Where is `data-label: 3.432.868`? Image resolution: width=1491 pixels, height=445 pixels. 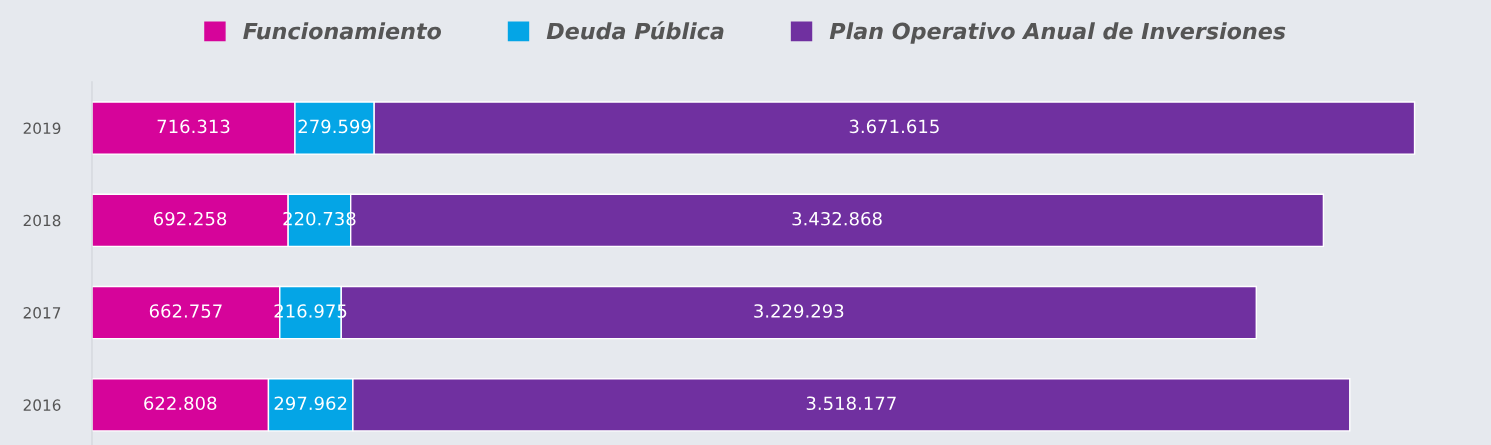 data-label: 3.432.868 is located at coordinates (837, 218).